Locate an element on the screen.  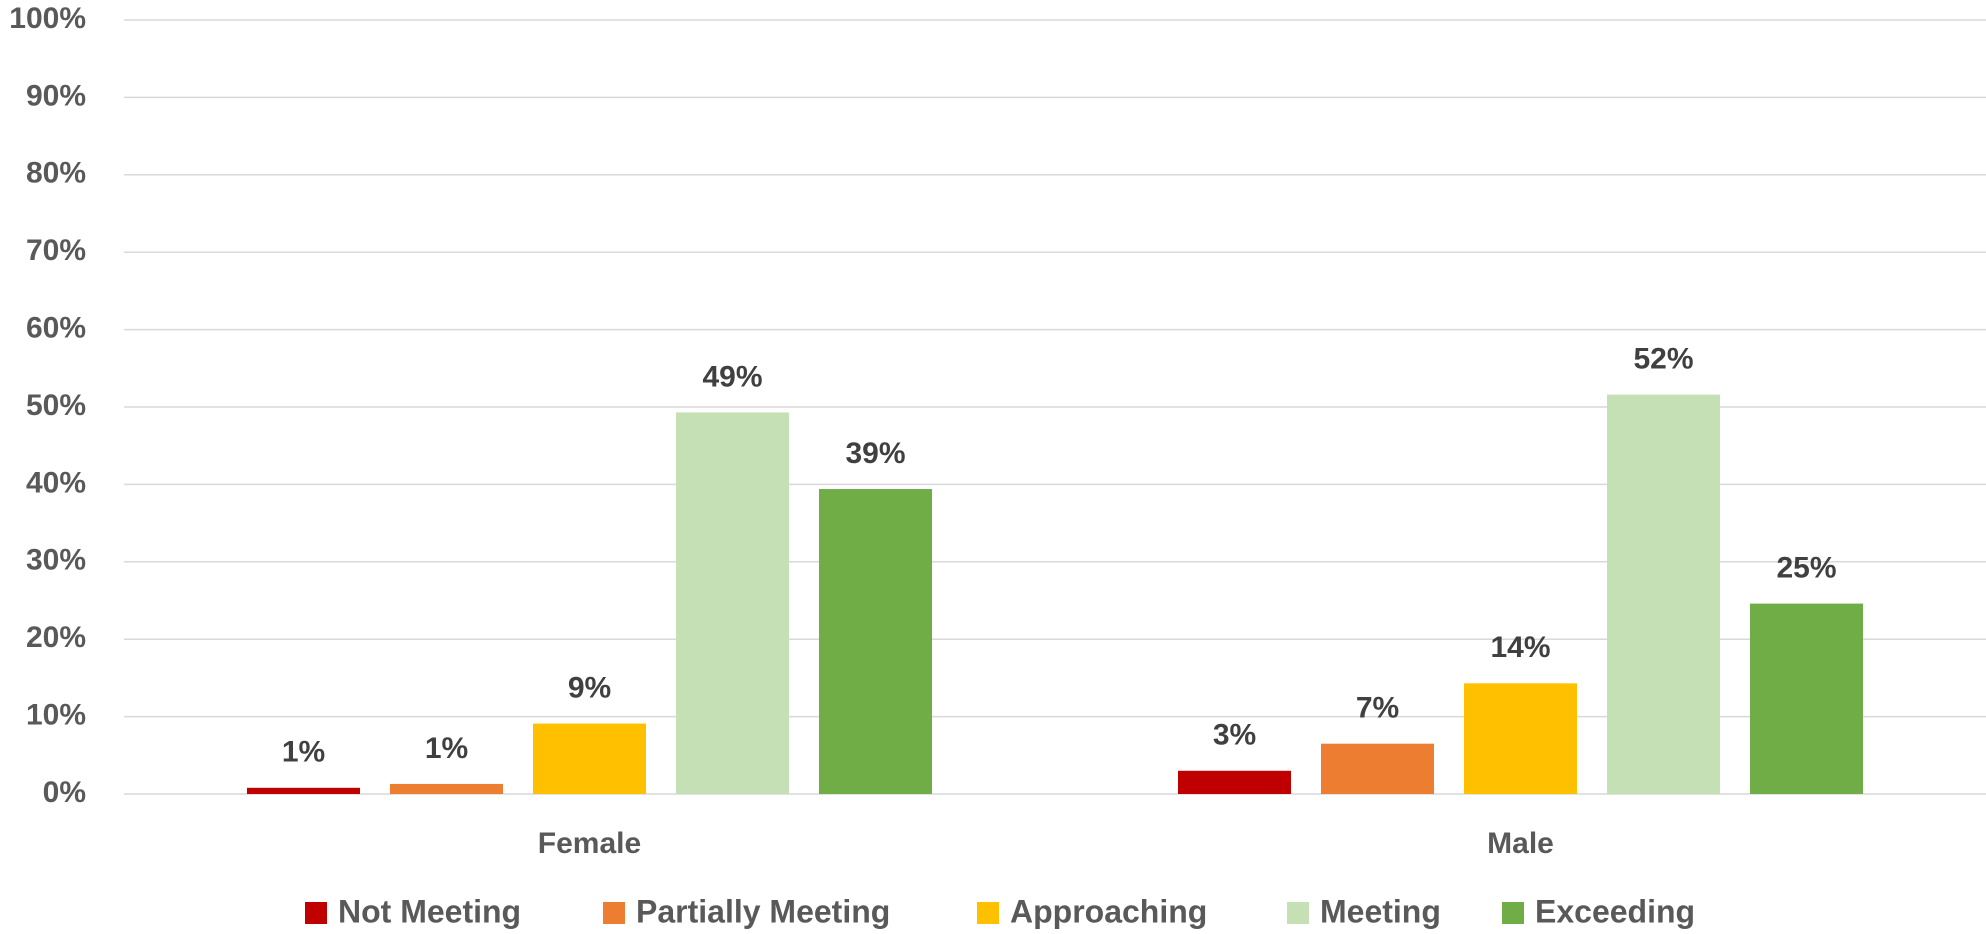
x-tick-label: Female is located at coordinates (589, 843).